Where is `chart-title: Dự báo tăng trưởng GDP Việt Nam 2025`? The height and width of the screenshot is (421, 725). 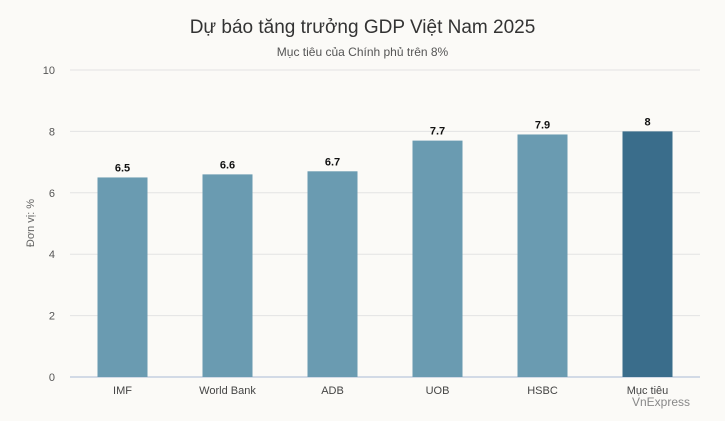 chart-title: Dự báo tăng trưởng GDP Việt Nam 2025 is located at coordinates (362, 27).